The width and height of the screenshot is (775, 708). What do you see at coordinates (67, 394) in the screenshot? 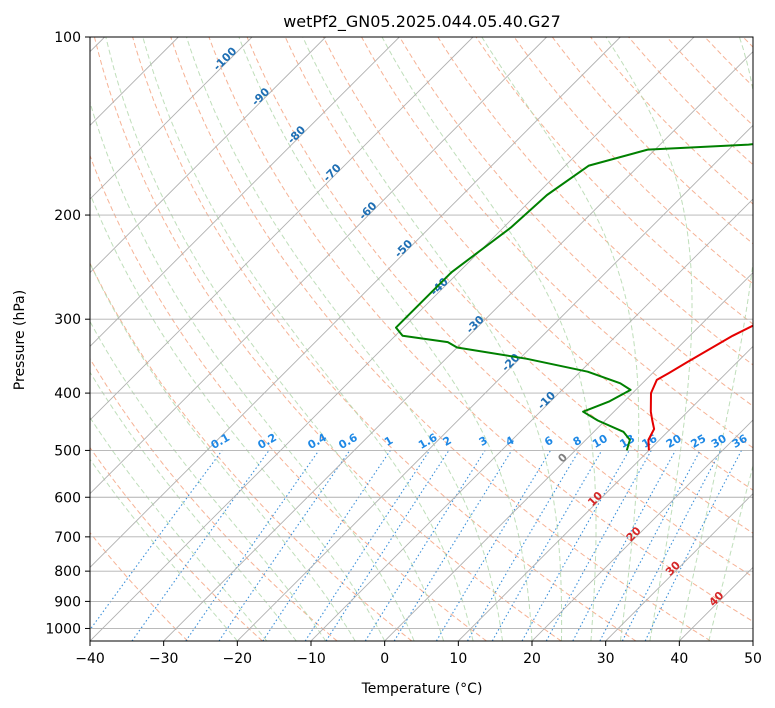
I see `y-tick-label: 400` at bounding box center [67, 394].